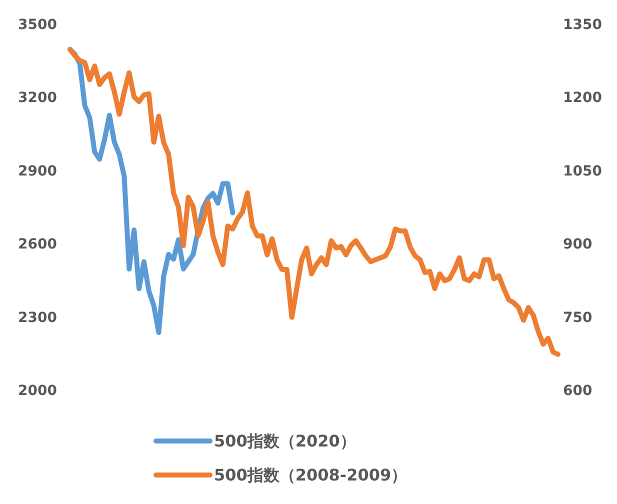 This screenshot has width=617, height=504. What do you see at coordinates (285, 441) in the screenshot?
I see `legend-label: 500指数（2020）` at bounding box center [285, 441].